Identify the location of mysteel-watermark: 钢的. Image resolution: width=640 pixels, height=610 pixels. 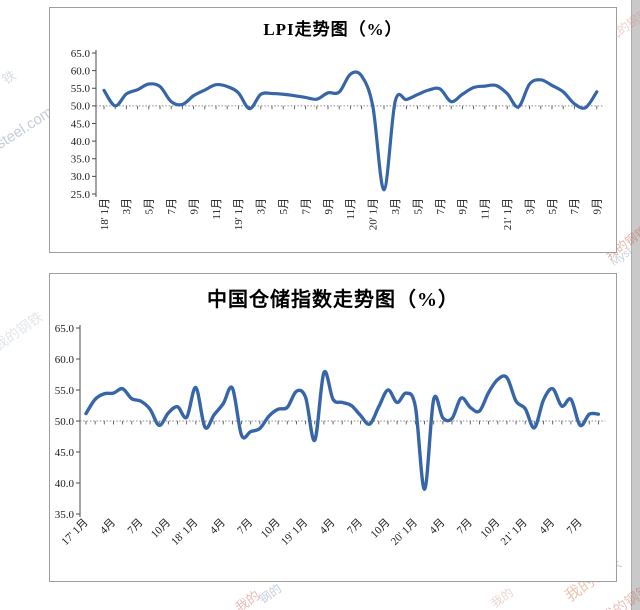
(270, 594).